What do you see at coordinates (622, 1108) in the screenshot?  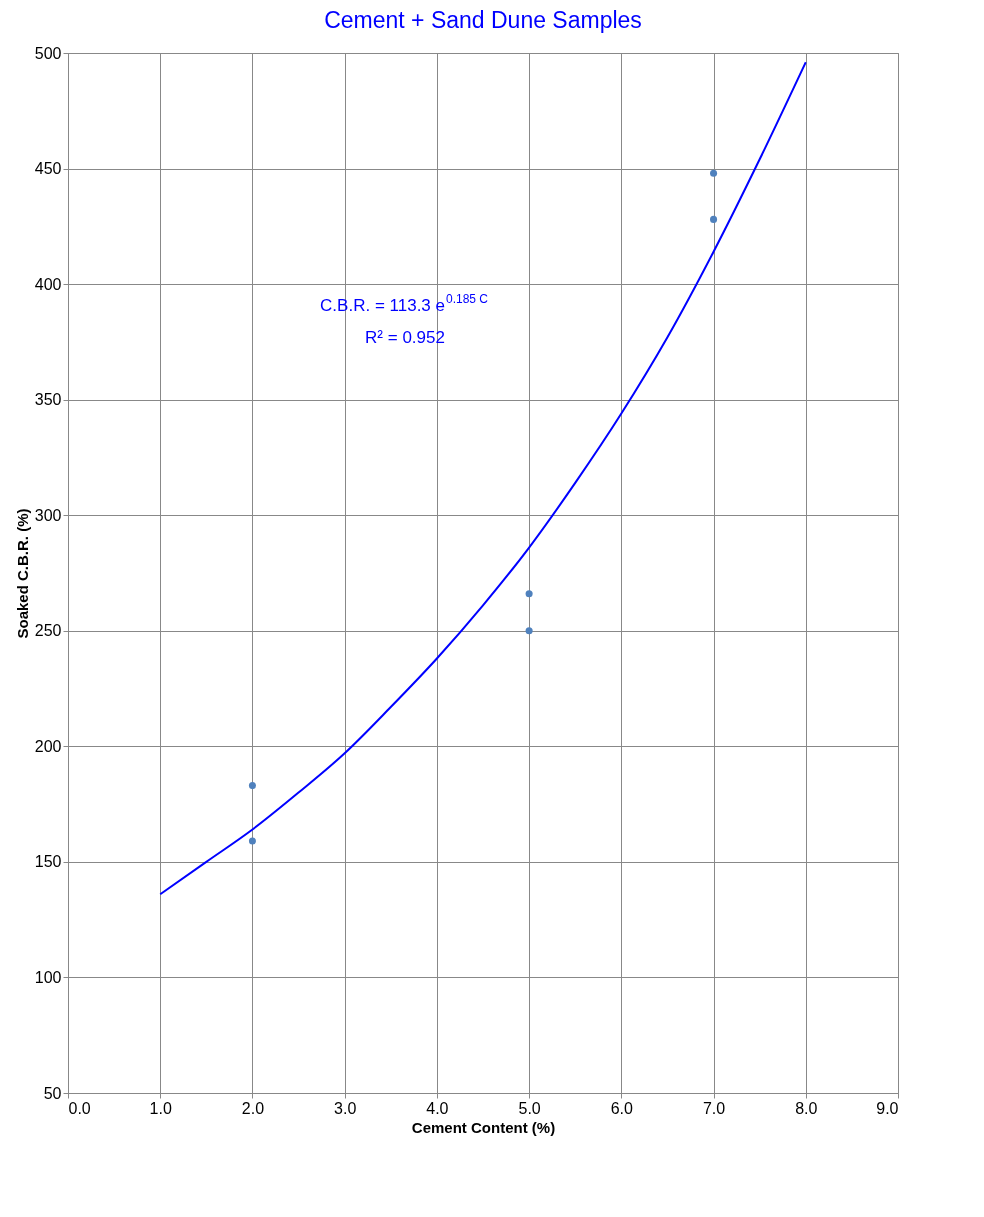 I see `x-tick-label: 6.0` at bounding box center [622, 1108].